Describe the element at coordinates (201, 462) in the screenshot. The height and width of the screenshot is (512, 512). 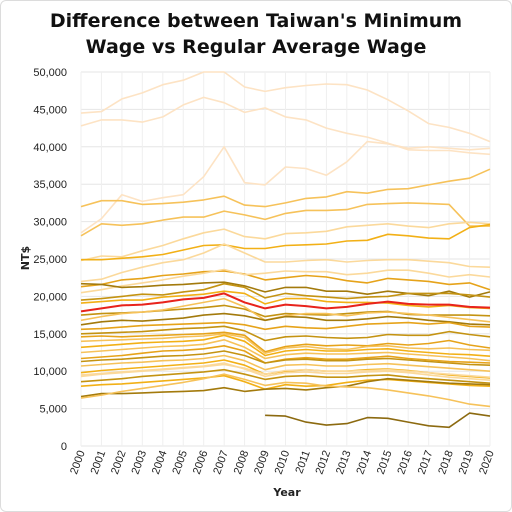
I see `x-tick-label: 2006` at that location.